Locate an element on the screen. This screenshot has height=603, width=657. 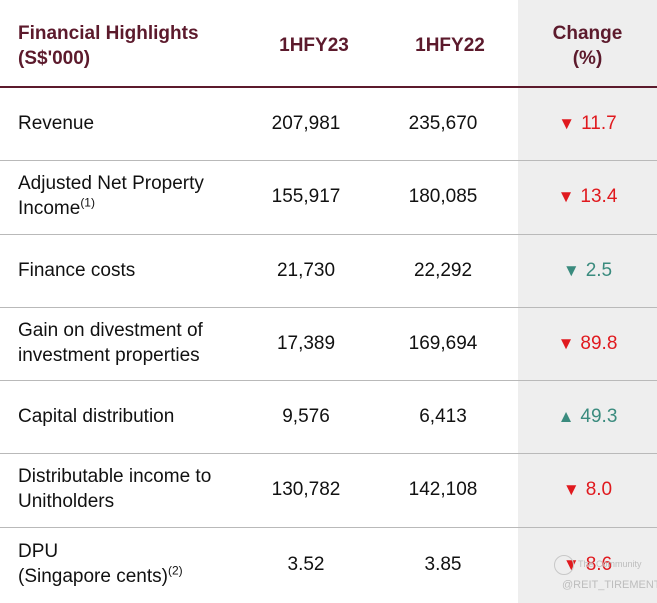
row-label: Finance costs is located at coordinates (76, 270).